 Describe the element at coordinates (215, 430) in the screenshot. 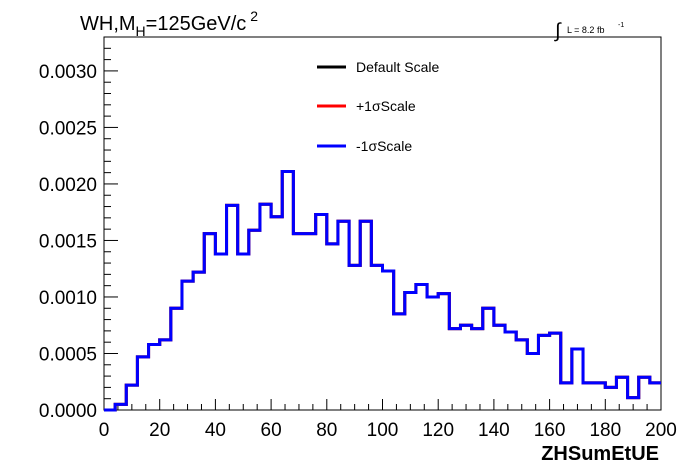

I see `x-tick-label: 40` at that location.